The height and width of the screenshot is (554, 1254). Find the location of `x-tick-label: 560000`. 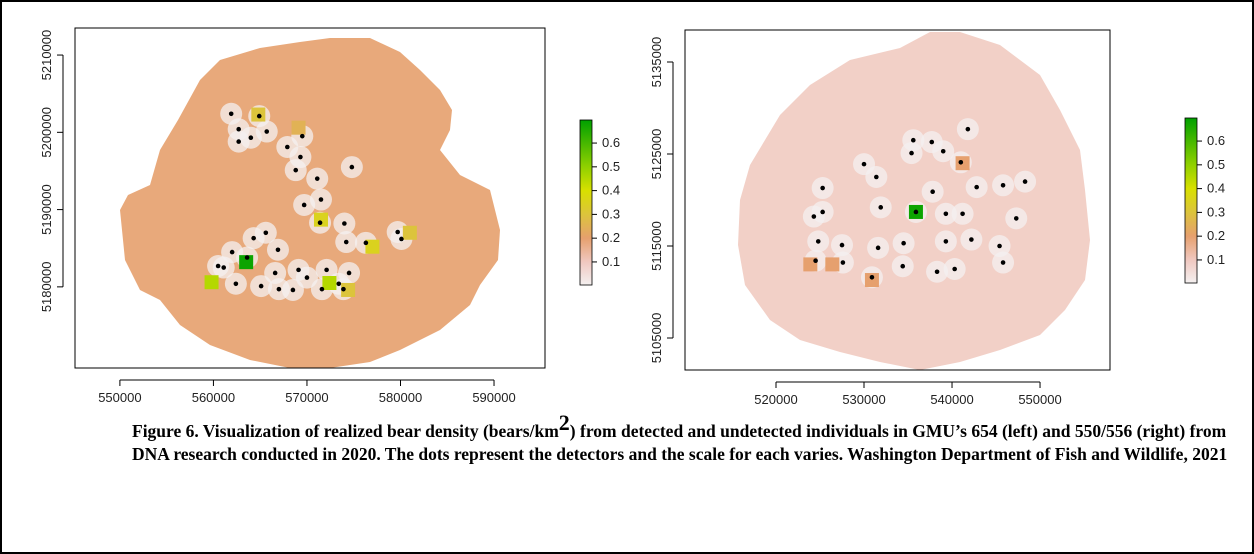

x-tick-label: 560000 is located at coordinates (213, 397).